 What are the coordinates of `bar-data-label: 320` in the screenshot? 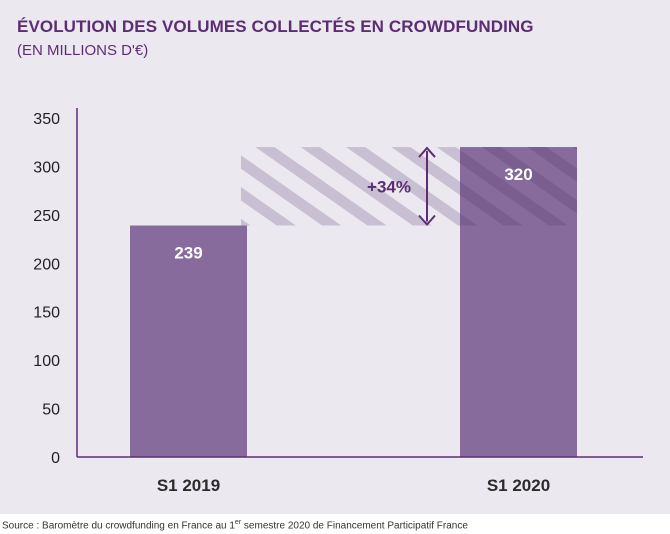 It's located at (518, 174).